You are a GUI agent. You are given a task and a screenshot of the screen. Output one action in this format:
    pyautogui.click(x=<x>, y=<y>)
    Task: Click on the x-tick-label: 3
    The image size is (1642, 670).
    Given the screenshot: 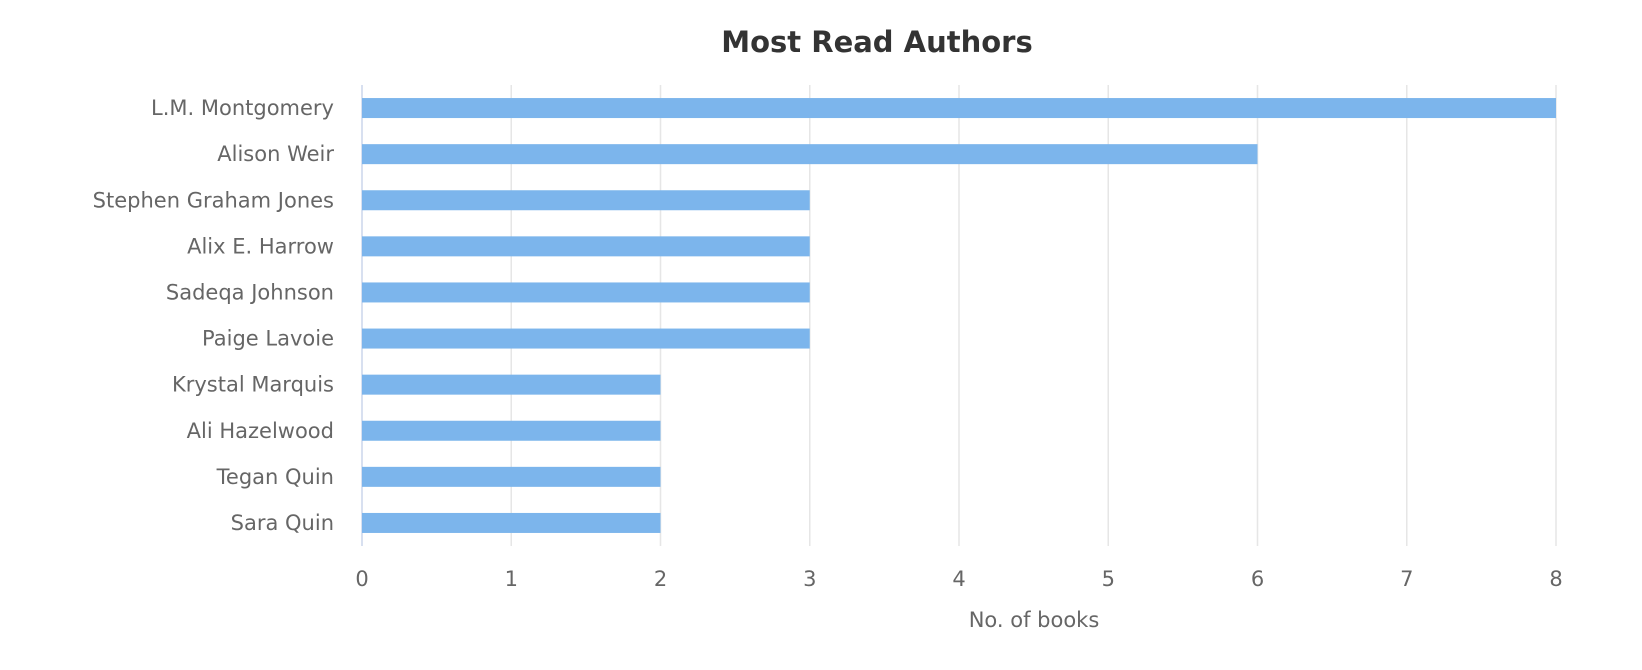 What is the action you would take?
    pyautogui.click(x=809, y=579)
    